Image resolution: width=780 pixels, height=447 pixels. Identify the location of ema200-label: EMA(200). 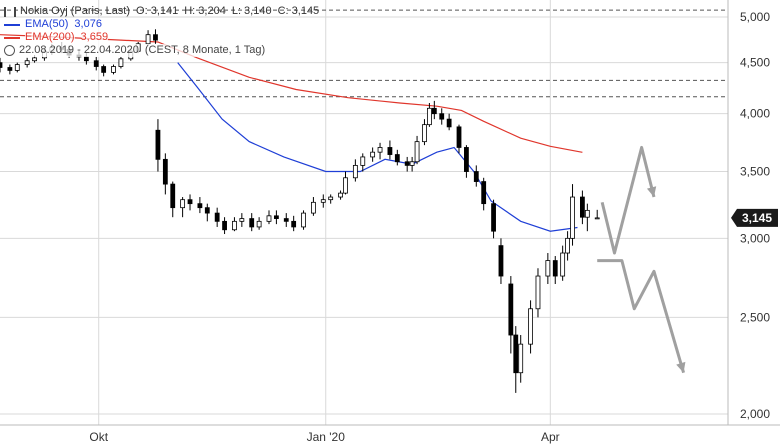
(50, 37).